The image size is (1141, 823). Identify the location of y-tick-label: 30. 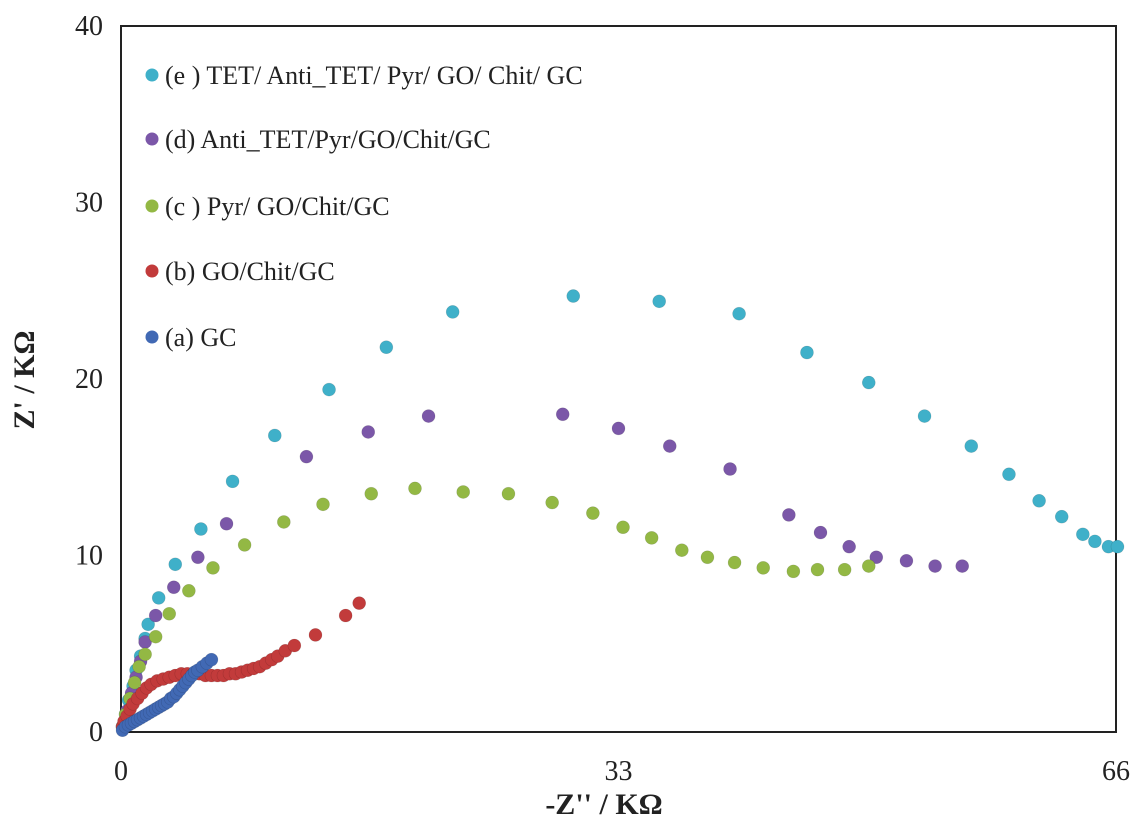
(89, 203).